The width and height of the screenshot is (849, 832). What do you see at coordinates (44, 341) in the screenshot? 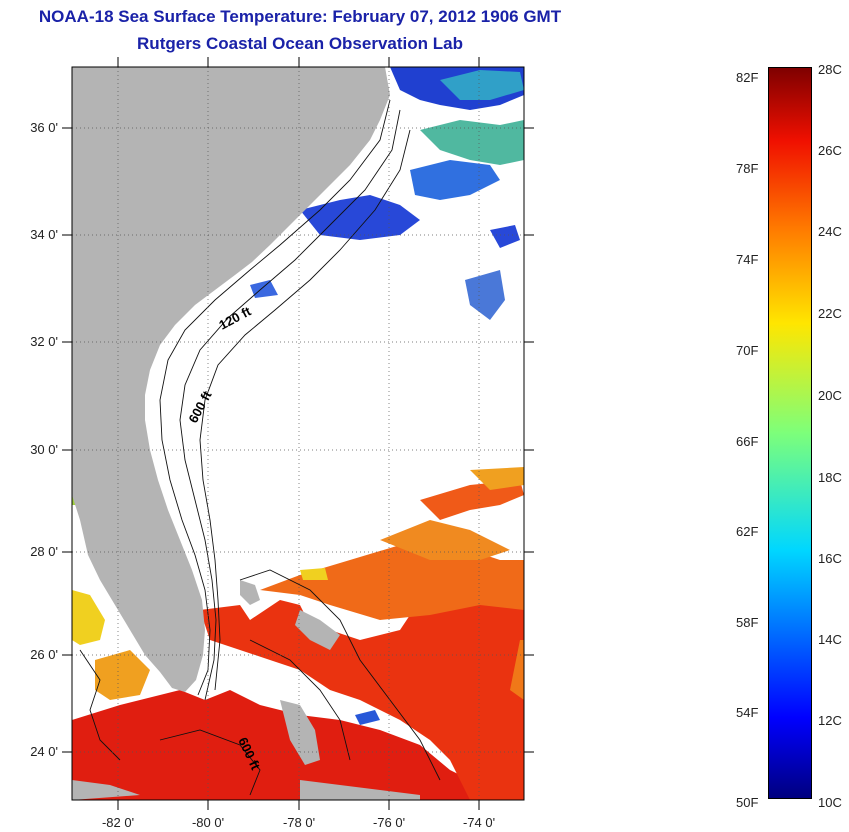
I see `lat-label: 32 0'` at bounding box center [44, 341].